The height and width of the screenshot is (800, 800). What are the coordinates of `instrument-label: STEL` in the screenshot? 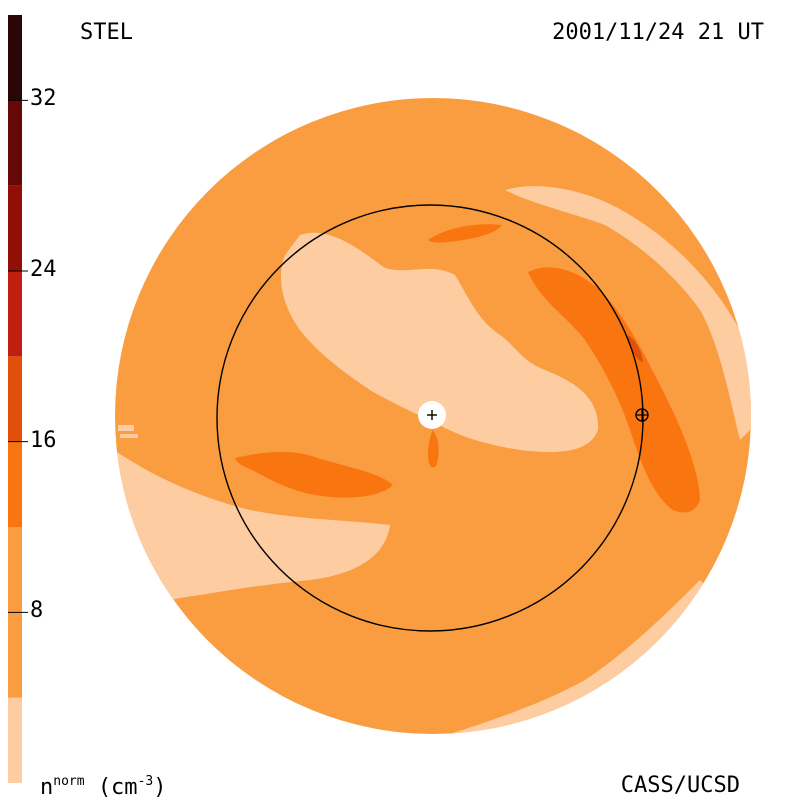 It's located at (106, 32).